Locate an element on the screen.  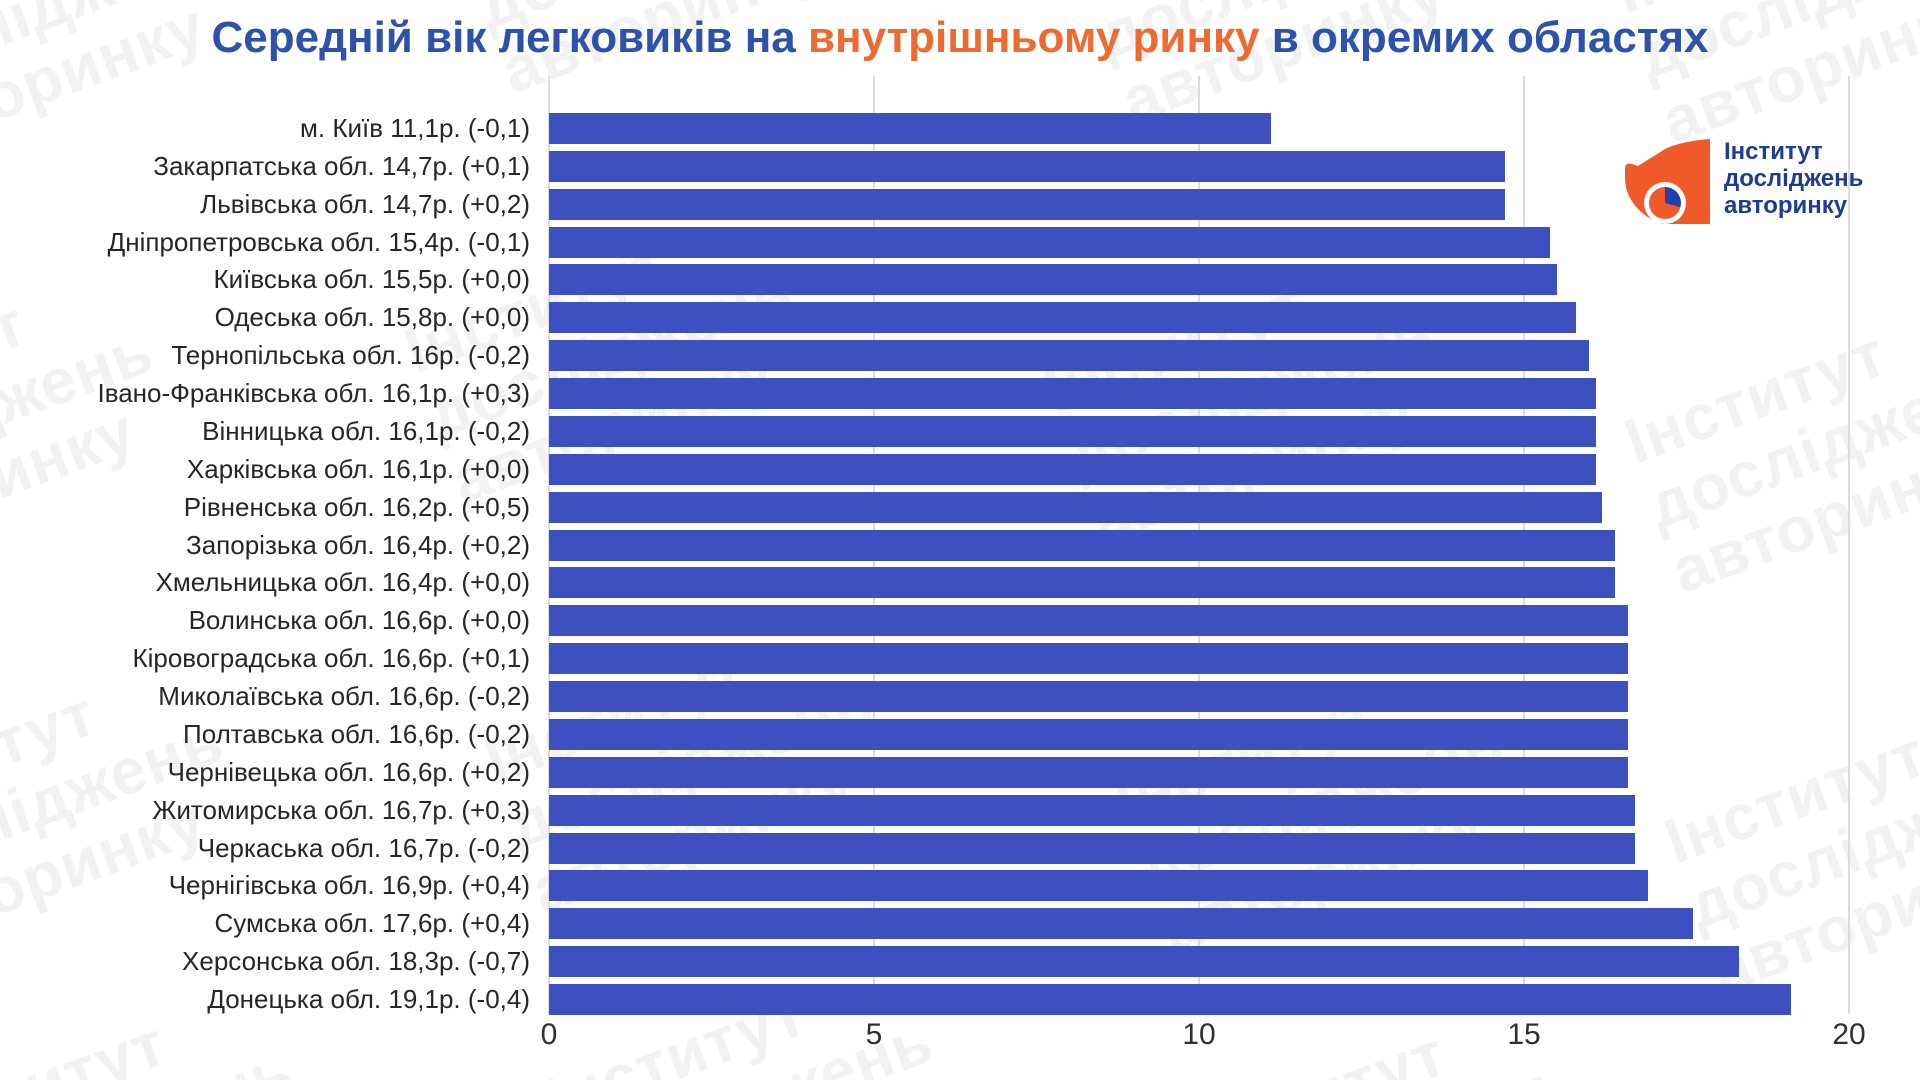
bar-row: Волинська обл. 16,6р. (+0,0) is located at coordinates (960, 620).